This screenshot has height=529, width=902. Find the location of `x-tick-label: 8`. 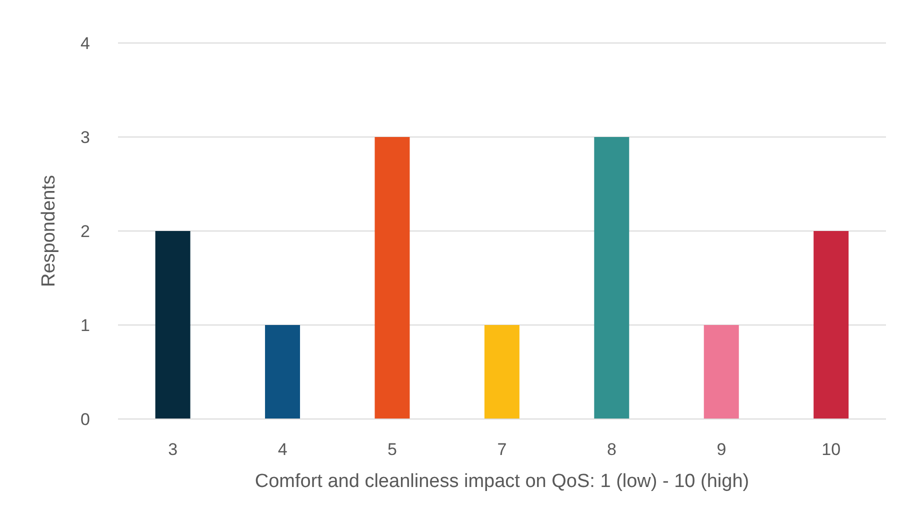

x-tick-label: 8 is located at coordinates (611, 450).